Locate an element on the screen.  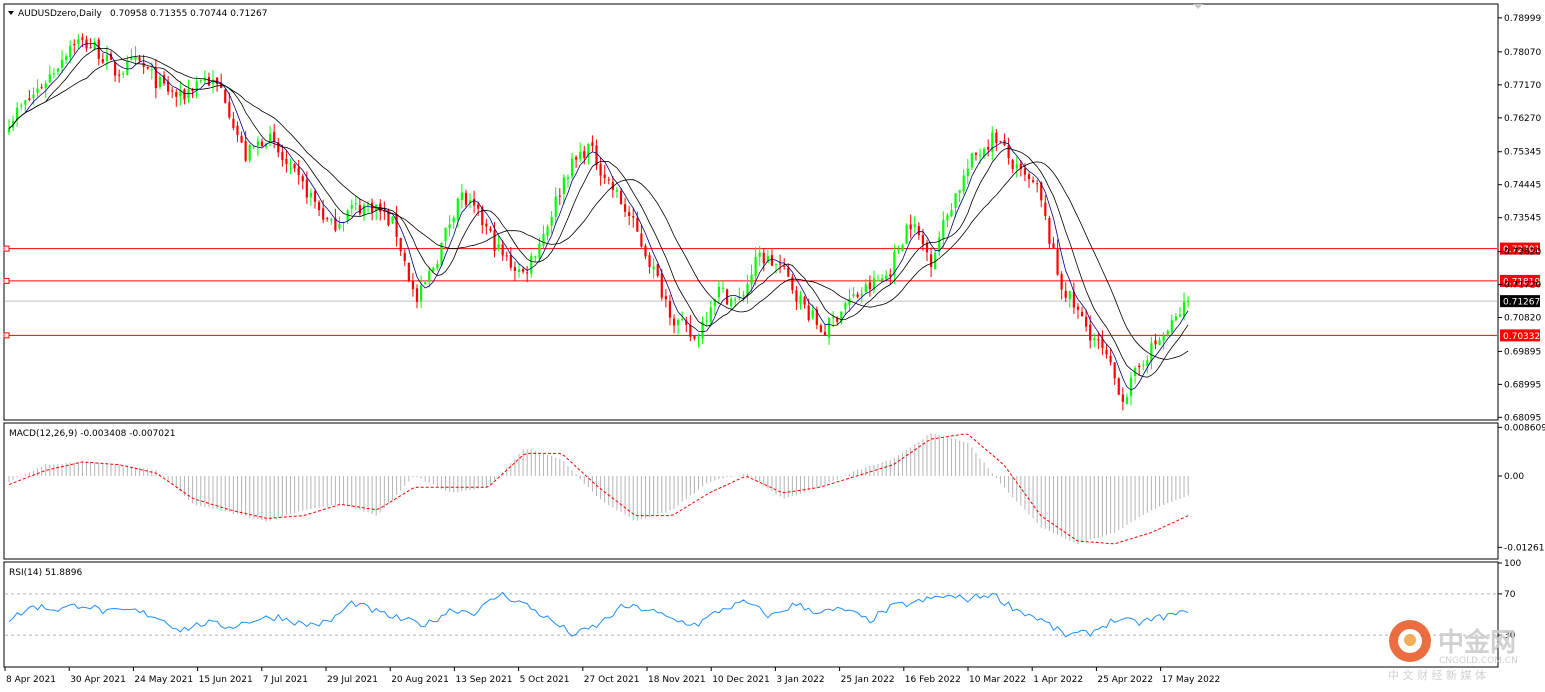
macd-tick-label: -0.012617 is located at coordinates (1524, 548).